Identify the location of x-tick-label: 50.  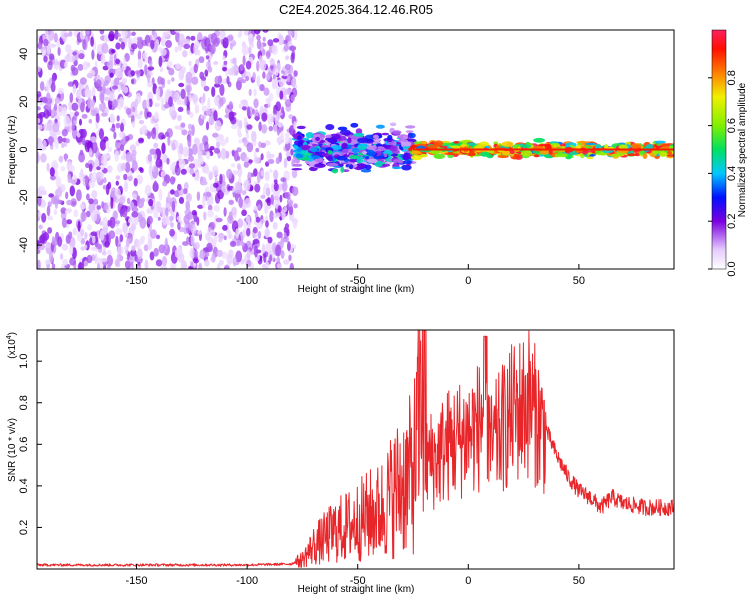
(579, 281).